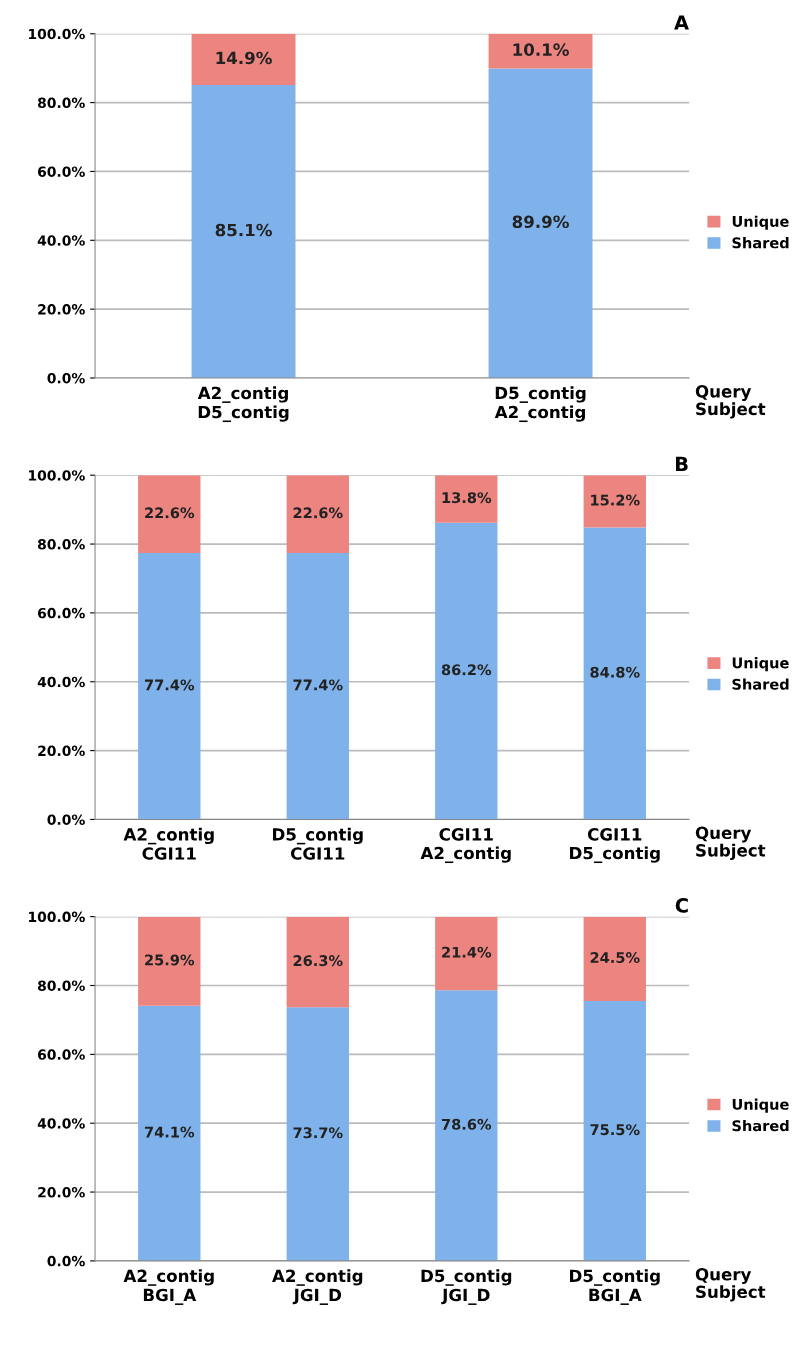 The width and height of the screenshot is (792, 1350). Describe the element at coordinates (615, 846) in the screenshot. I see `x-tick-label: CGI11 D5_contig` at that location.